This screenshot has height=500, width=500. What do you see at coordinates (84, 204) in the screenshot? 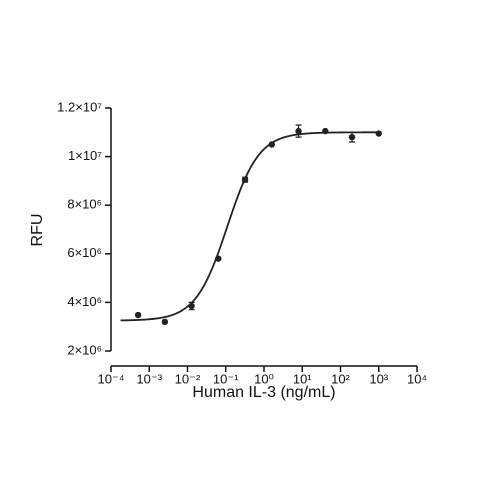
I see `y-tick-label: 8×10⁶` at bounding box center [84, 204].